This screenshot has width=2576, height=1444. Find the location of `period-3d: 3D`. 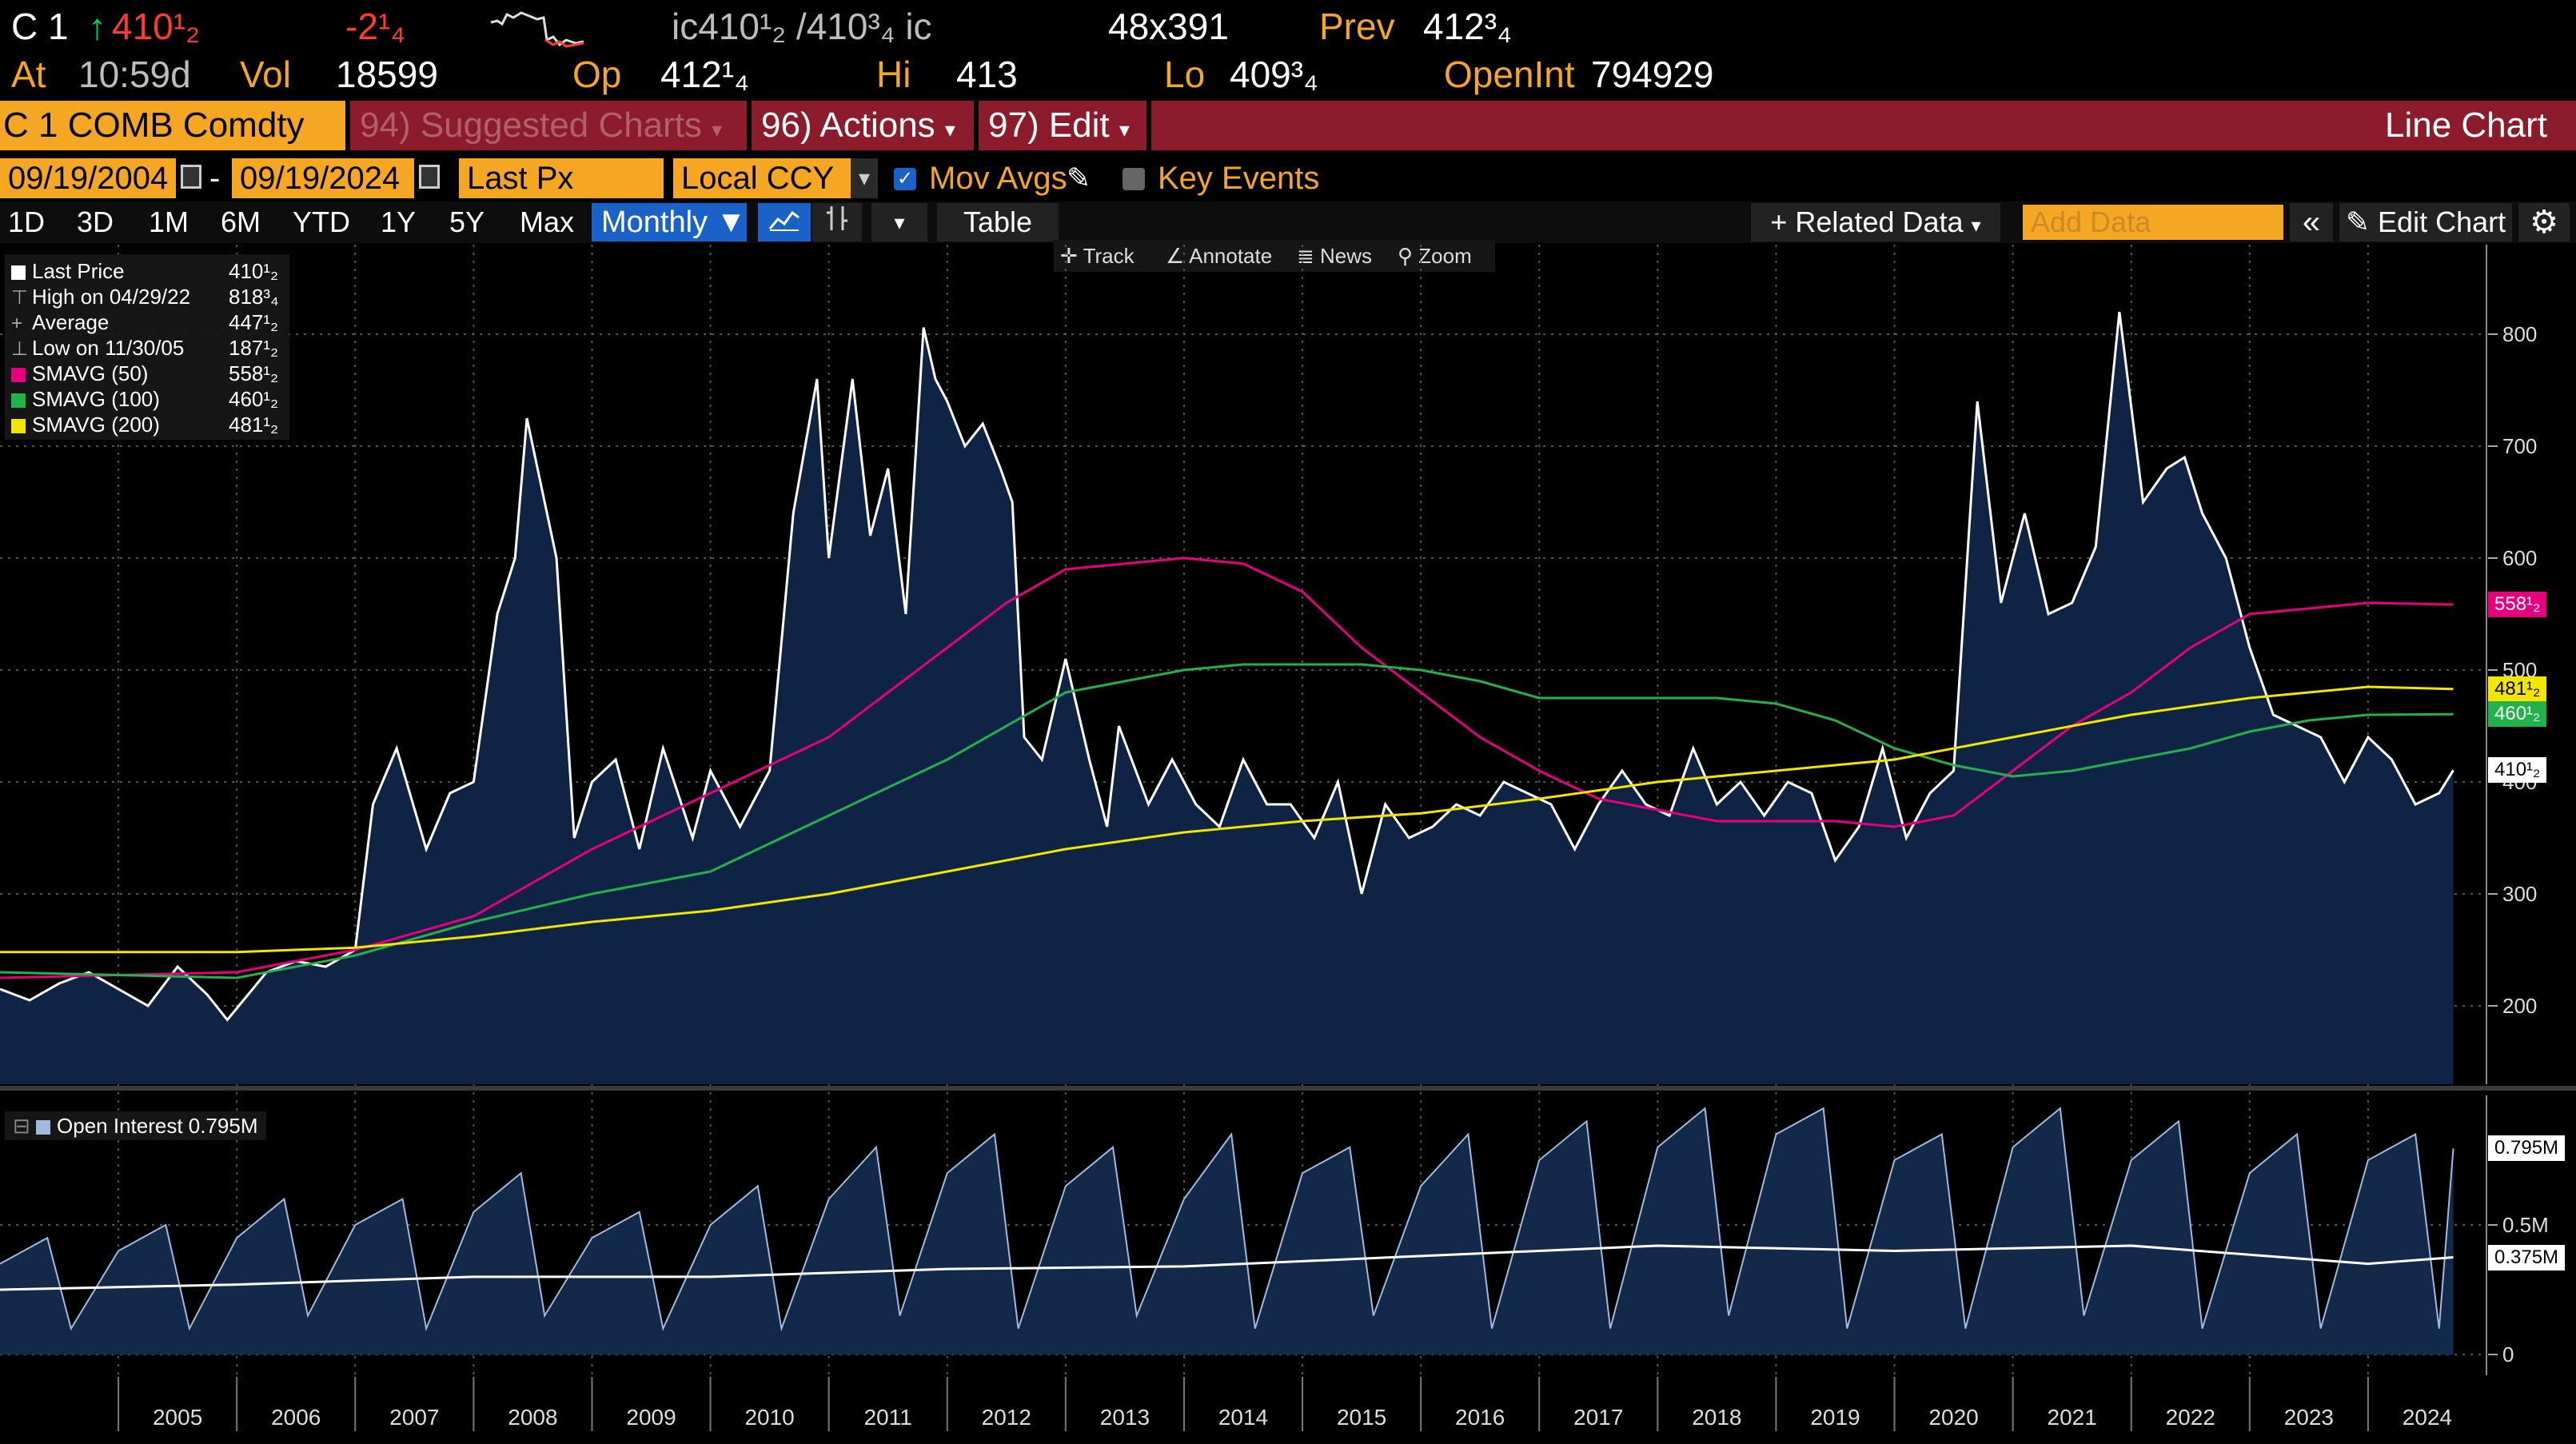

period-3d: 3D is located at coordinates (95, 221).